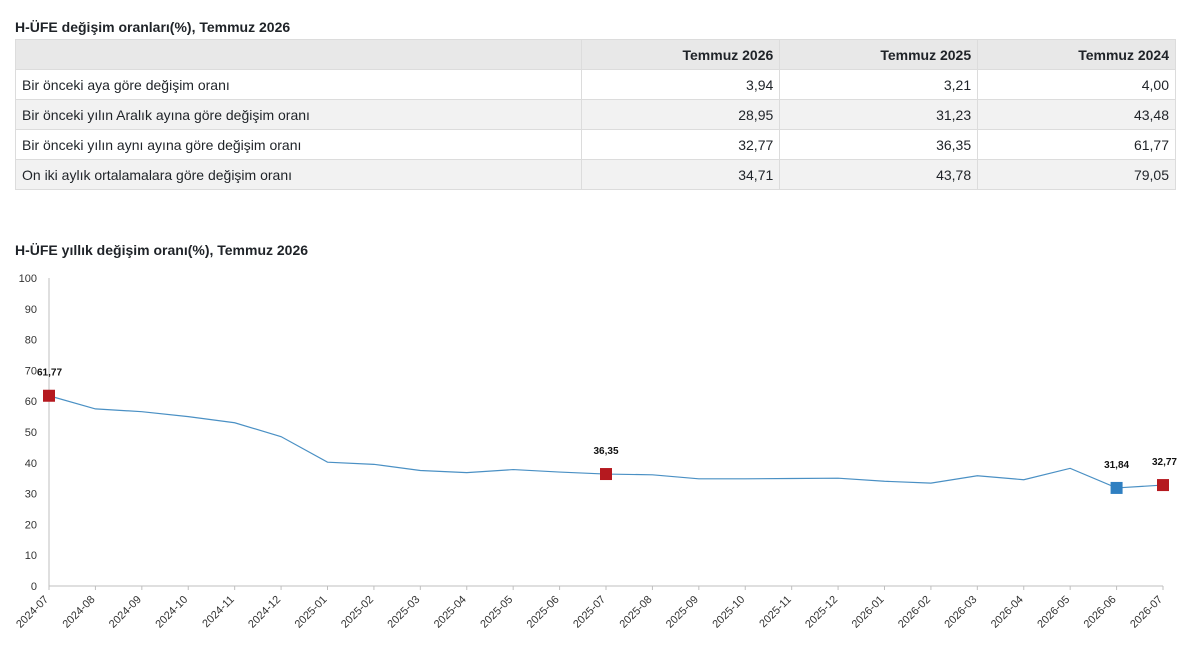 This screenshot has width=1200, height=660. I want to click on data-label: 61,77, so click(49, 373).